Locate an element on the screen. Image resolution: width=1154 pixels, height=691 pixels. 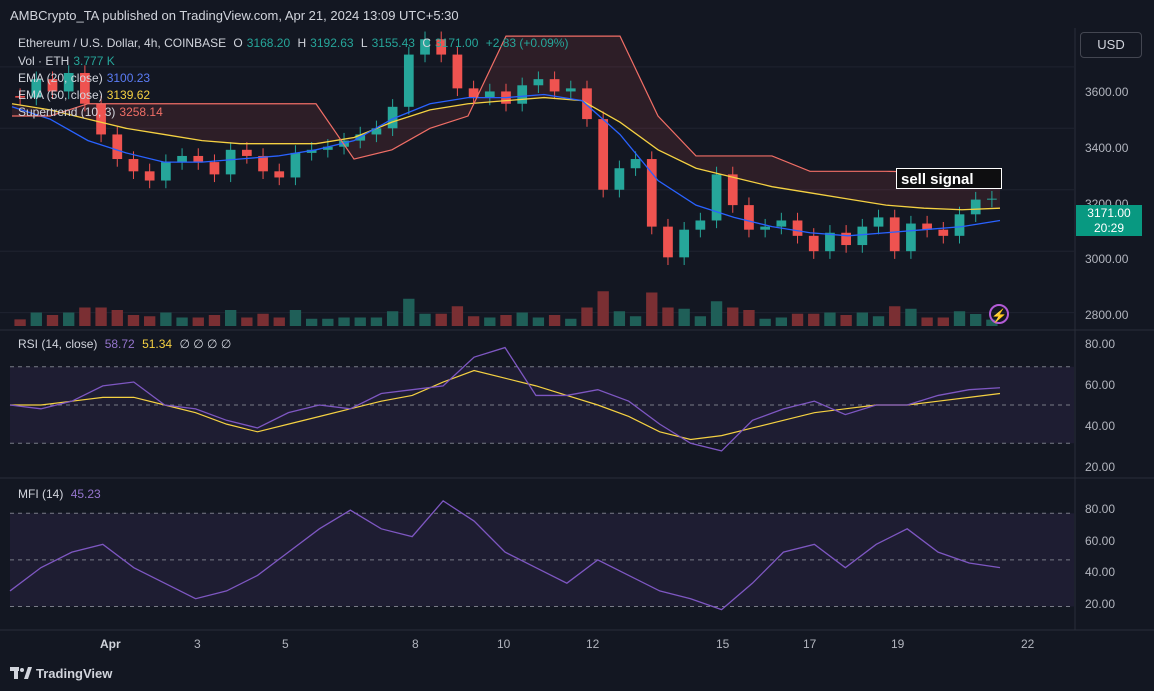
ema50-value: 3139.62 is located at coordinates (128, 95).